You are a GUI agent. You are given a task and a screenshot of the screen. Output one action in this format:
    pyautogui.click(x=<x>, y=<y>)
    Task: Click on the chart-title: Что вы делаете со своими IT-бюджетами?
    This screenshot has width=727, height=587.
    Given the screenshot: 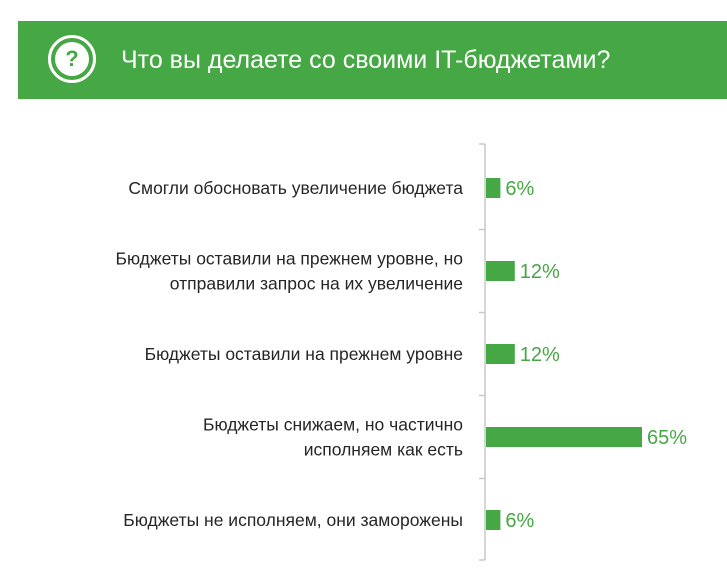 What is the action you would take?
    pyautogui.click(x=366, y=60)
    